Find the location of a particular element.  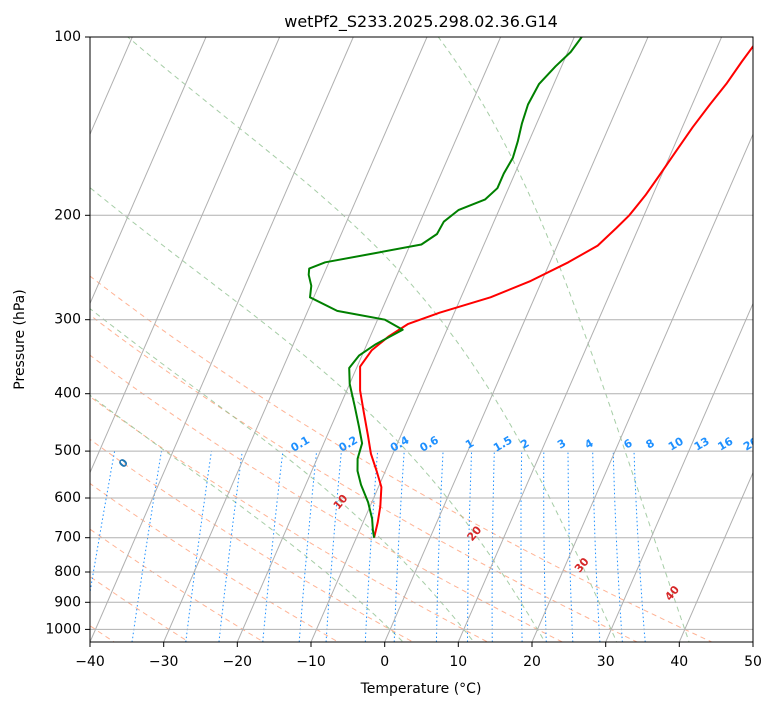

y-tick-label: 200 is located at coordinates (67, 215).